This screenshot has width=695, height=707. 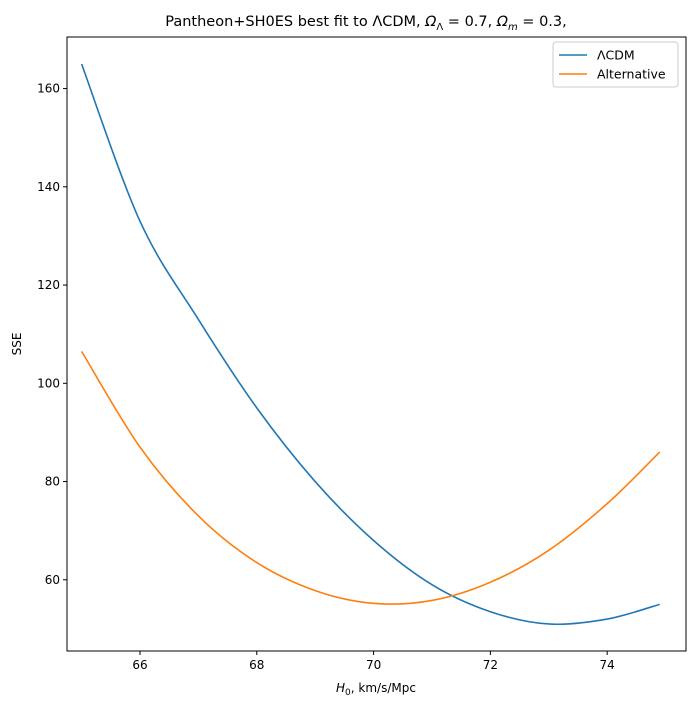 What do you see at coordinates (268, 22) in the screenshot?
I see `title-prefix: Pantheon+SH0ES best fit to` at bounding box center [268, 22].